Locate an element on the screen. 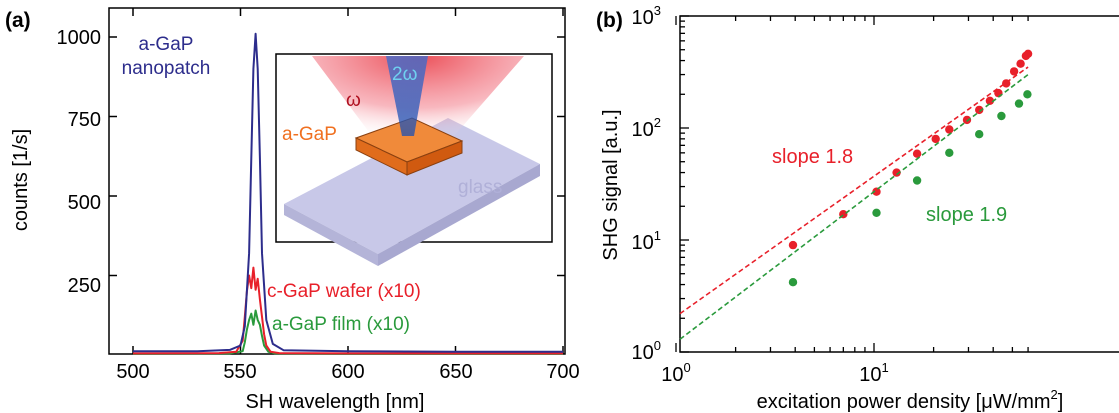  x-ticklabel: 550 is located at coordinates (239, 372).